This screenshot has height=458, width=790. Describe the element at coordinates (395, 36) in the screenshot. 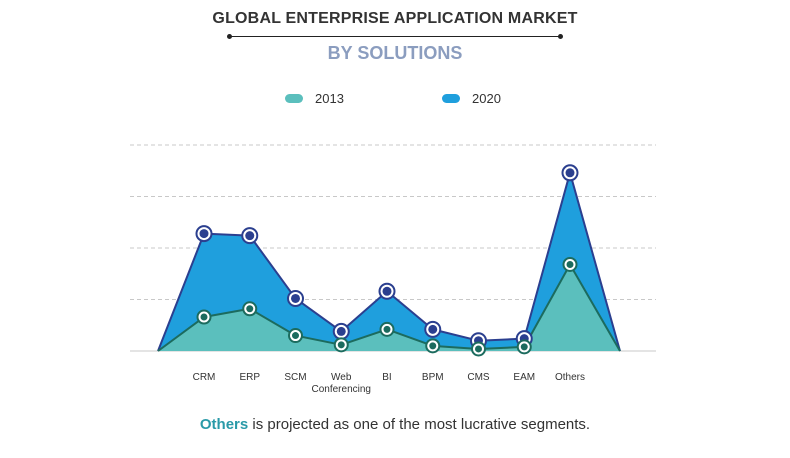

I see `title-rule` at that location.